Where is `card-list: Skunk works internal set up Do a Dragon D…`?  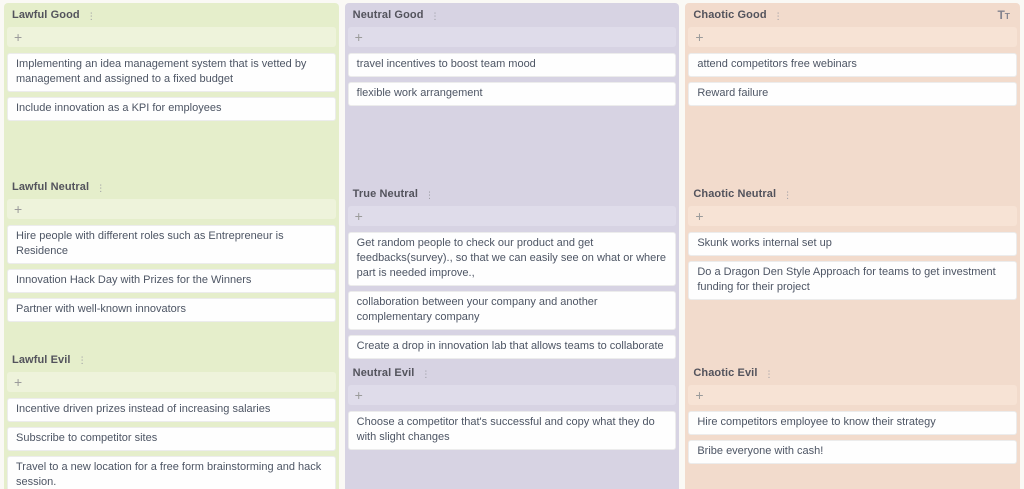
card-list: Skunk works internal set up Do a Dragon D… is located at coordinates (852, 266).